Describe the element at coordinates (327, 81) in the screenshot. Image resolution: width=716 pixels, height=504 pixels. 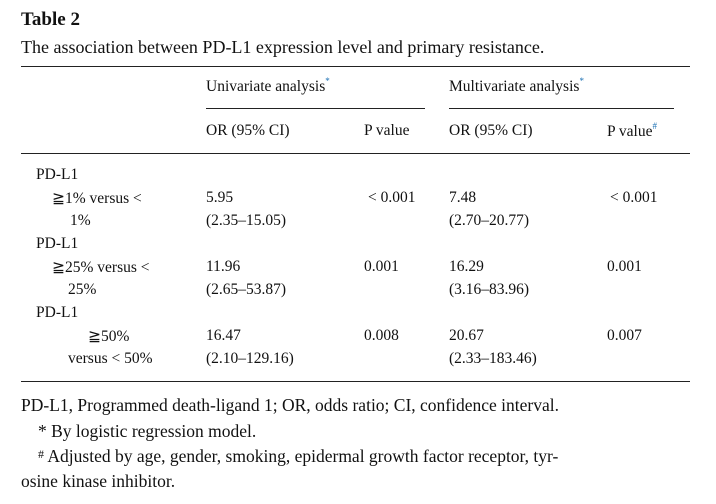
I see `group-header-univariate-mark: *` at that location.